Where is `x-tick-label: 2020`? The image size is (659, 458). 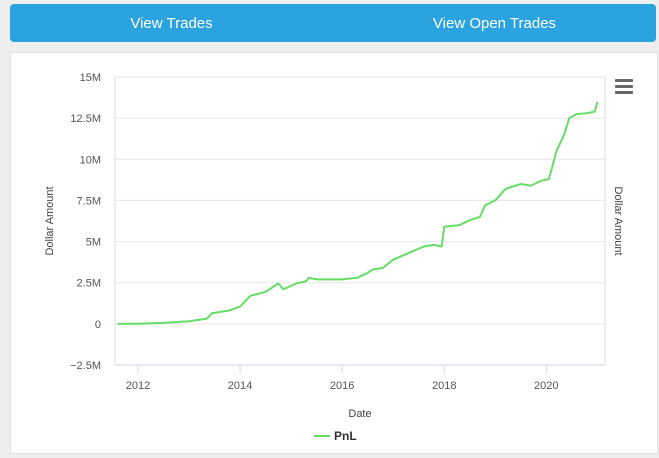 x-tick-label: 2020 is located at coordinates (546, 386).